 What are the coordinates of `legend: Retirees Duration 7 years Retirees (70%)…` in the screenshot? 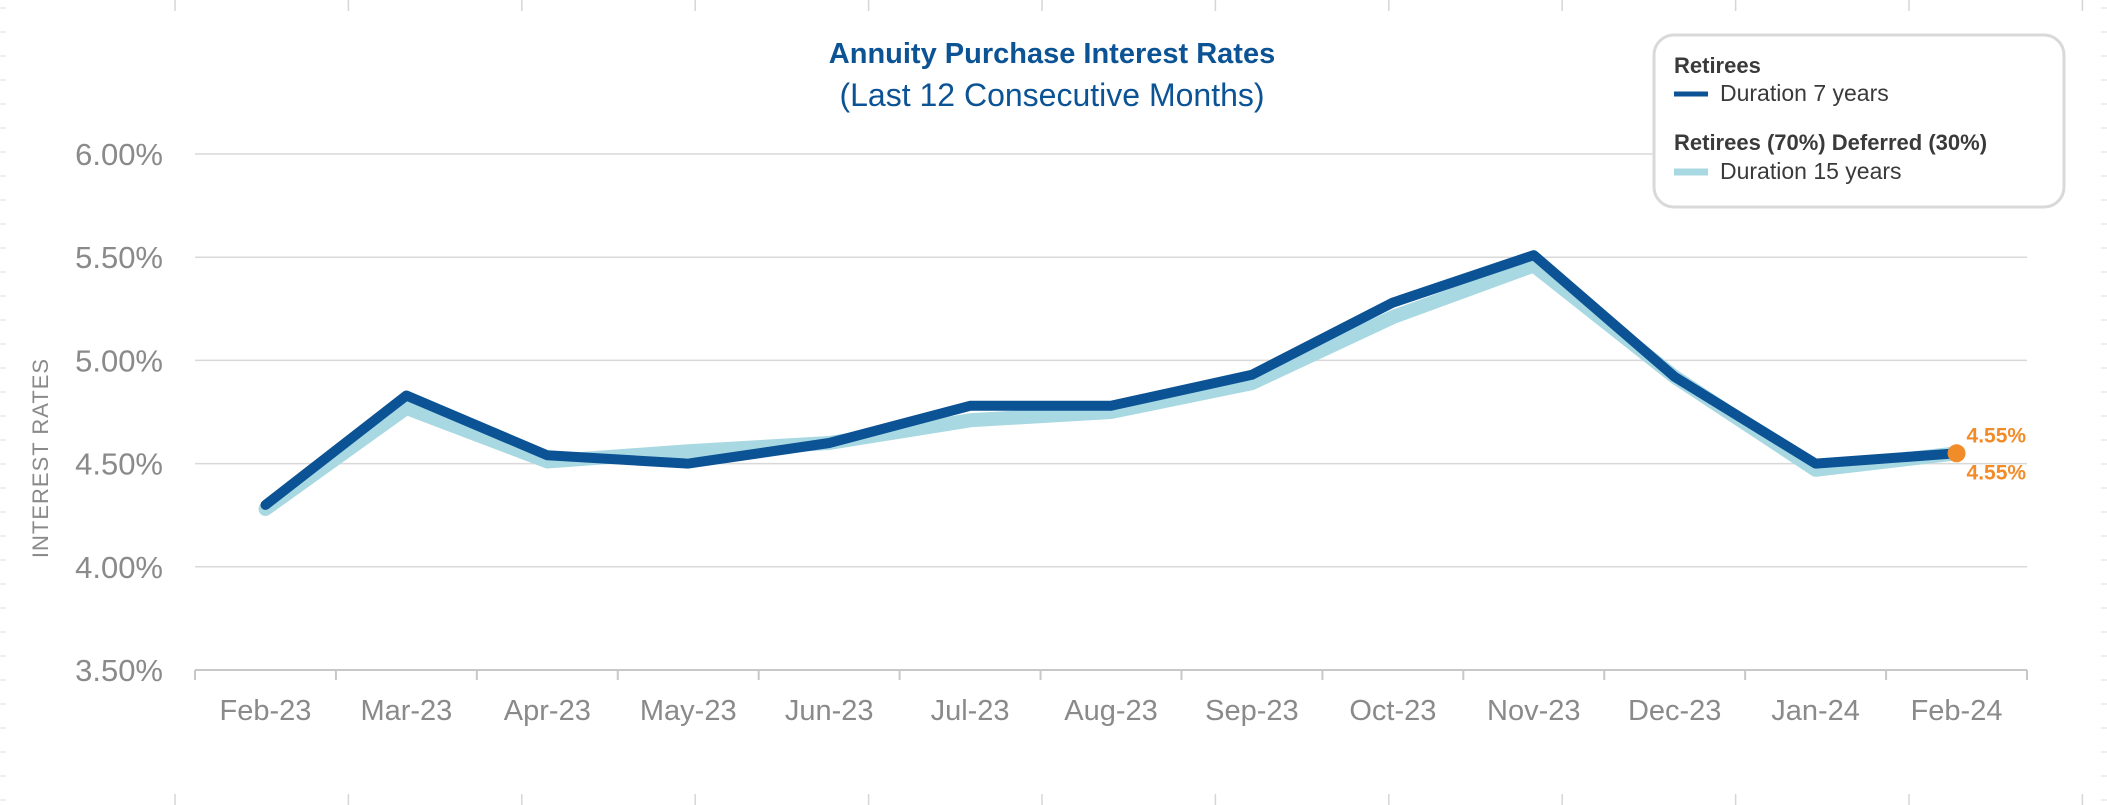 It's located at (1859, 121).